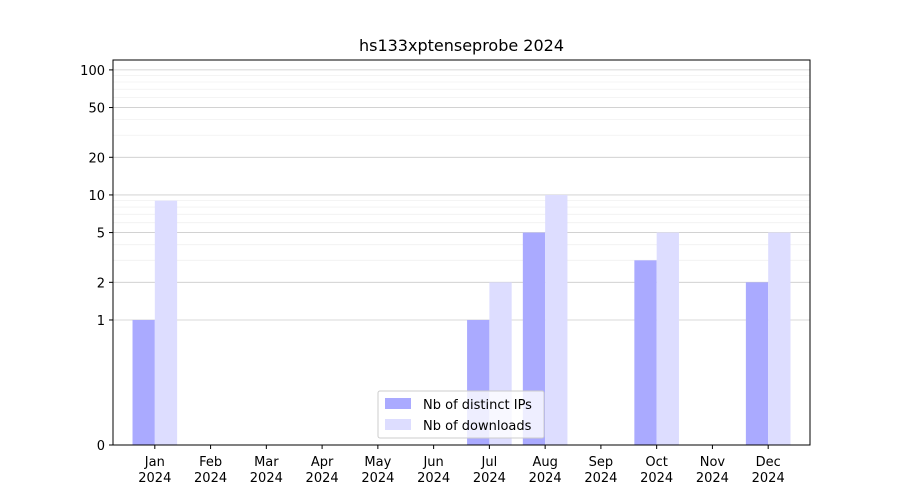 Image resolution: width=900 pixels, height=500 pixels. Describe the element at coordinates (377, 470) in the screenshot. I see `x-tick-label: May 2024` at that location.